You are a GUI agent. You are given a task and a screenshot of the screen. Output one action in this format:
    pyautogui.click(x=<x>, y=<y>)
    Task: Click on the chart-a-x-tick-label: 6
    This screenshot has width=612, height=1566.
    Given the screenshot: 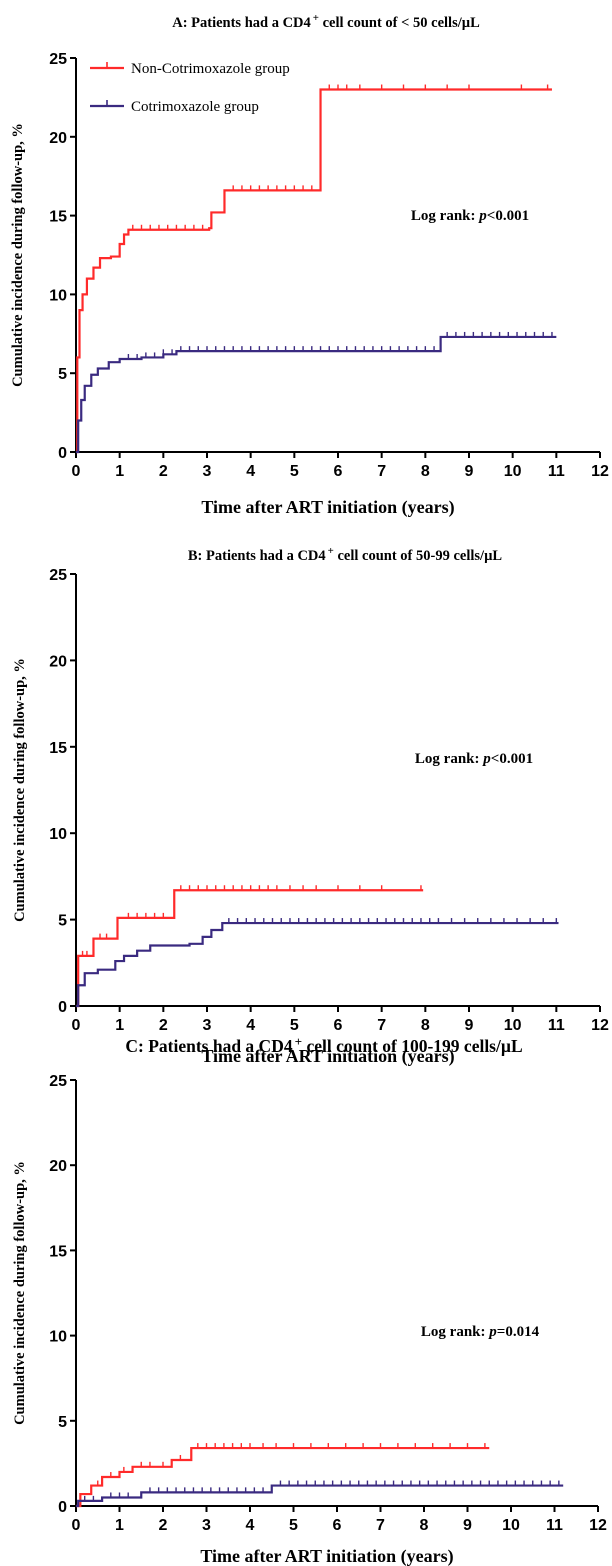 What is the action you would take?
    pyautogui.click(x=338, y=471)
    